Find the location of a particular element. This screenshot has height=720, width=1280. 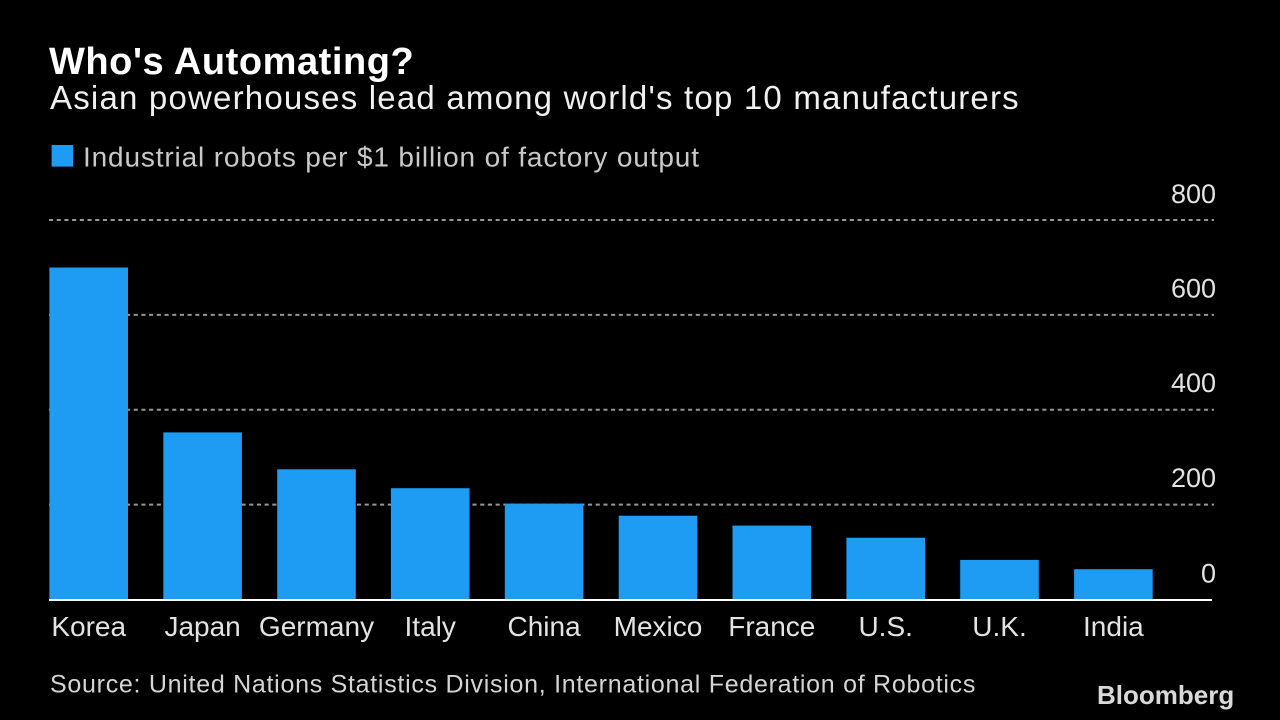

svg-text: Japan is located at coordinates (202, 626).